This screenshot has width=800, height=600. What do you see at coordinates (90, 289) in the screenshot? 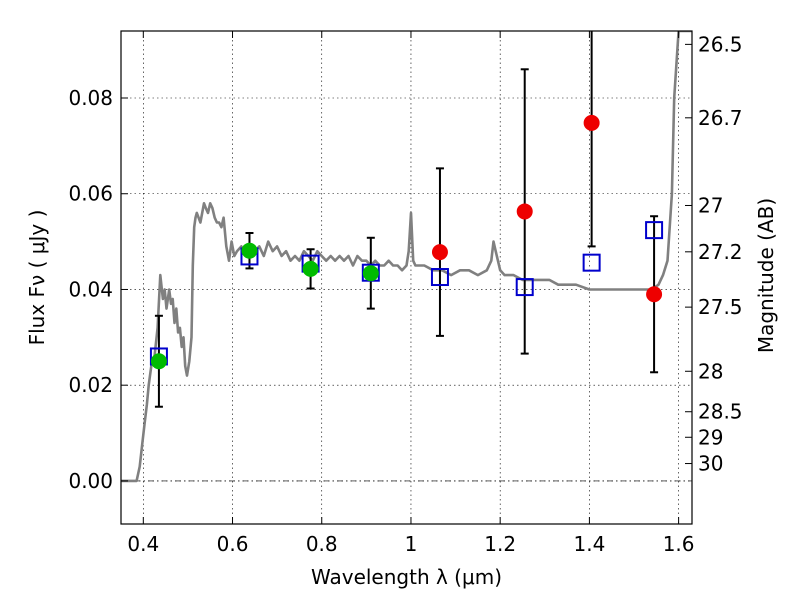
I see `y-tick-label: 0.04` at bounding box center [90, 289].